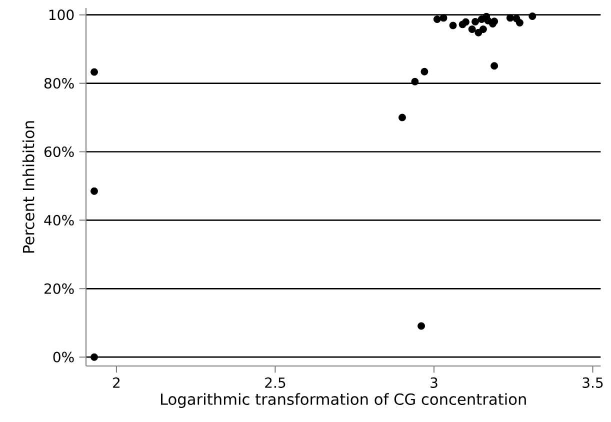 The width and height of the screenshot is (611, 422). What do you see at coordinates (61, 15) in the screenshot?
I see `y-tick-label: 100` at bounding box center [61, 15].